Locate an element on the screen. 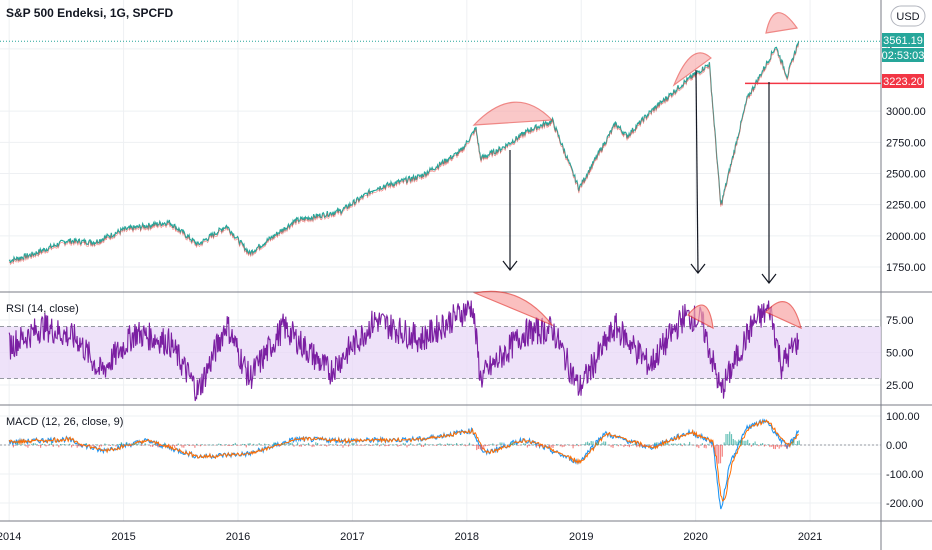 Image resolution: width=932 pixels, height=550 pixels. arc-top-2020-feb is located at coordinates (692, 69).